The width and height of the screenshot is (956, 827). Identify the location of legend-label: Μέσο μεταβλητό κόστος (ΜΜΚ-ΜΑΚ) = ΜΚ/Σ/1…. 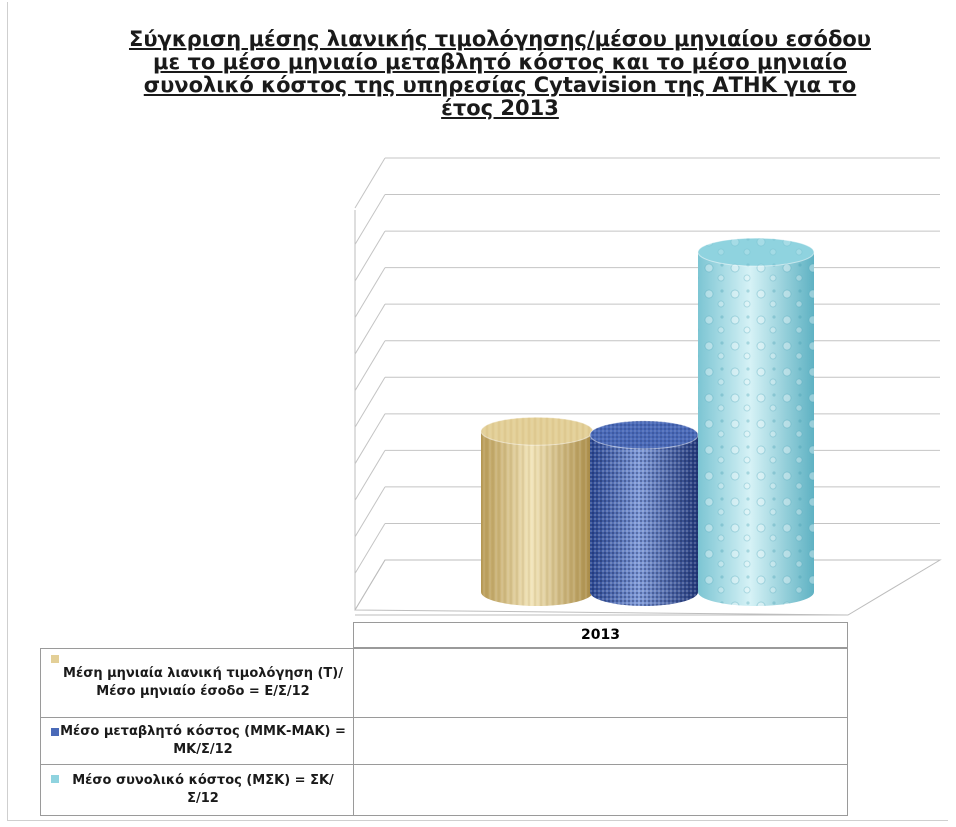
(203, 740).